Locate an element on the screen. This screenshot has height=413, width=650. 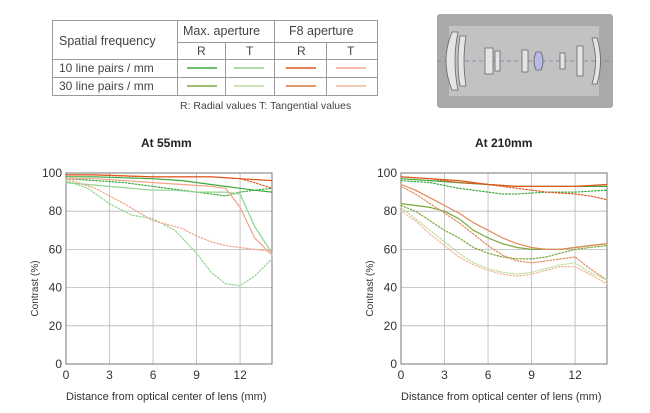
series-line-max_t_10-210mm is located at coordinates (504, 187).